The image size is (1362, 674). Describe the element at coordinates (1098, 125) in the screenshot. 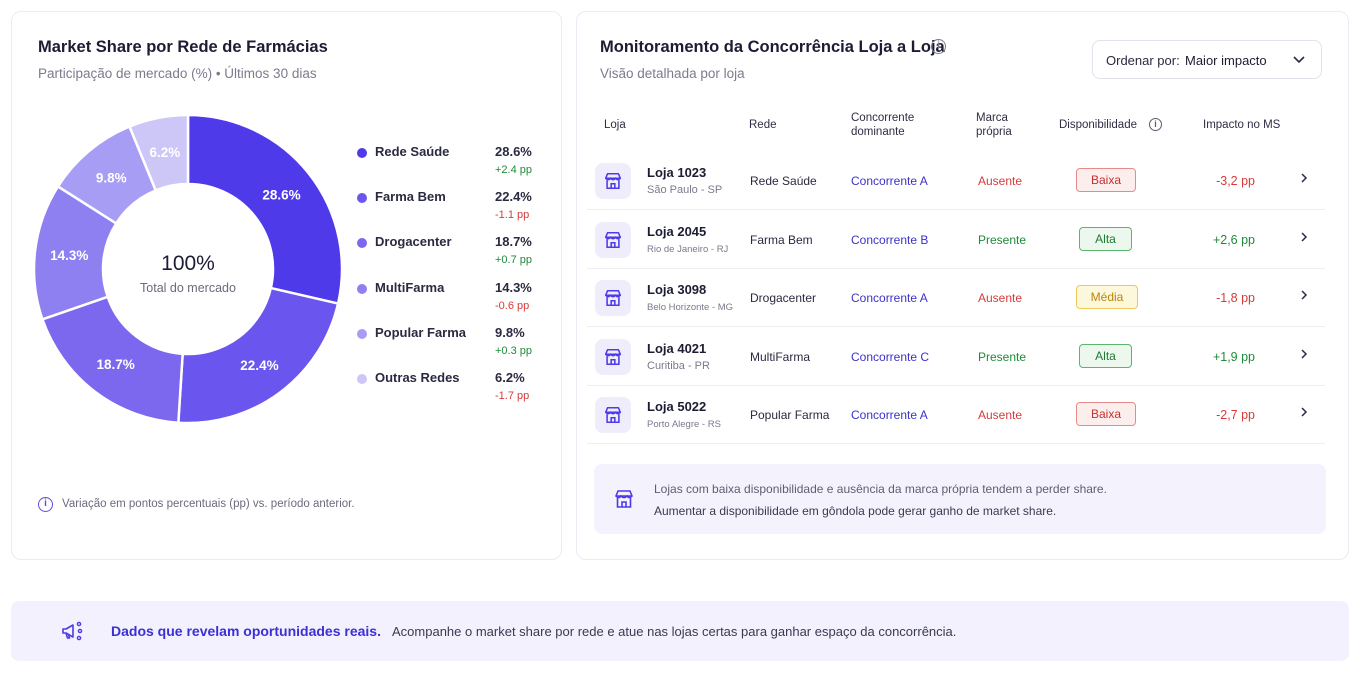

I see `header-disponibilidade: Disponibilidade` at that location.